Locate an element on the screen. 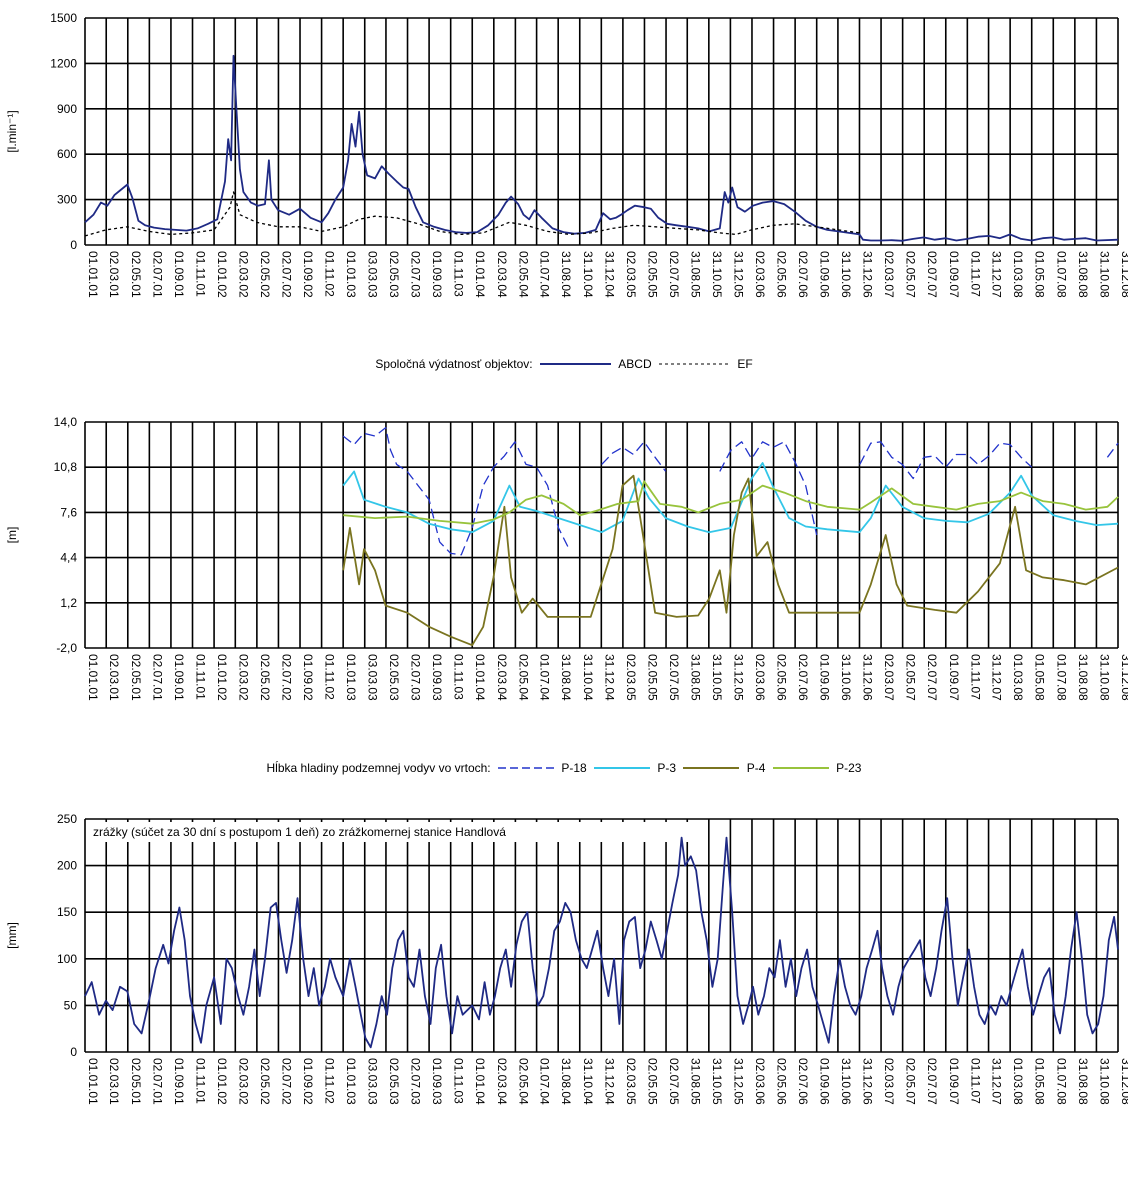  x-tick-label: 02.03.07 is located at coordinates (889, 677).